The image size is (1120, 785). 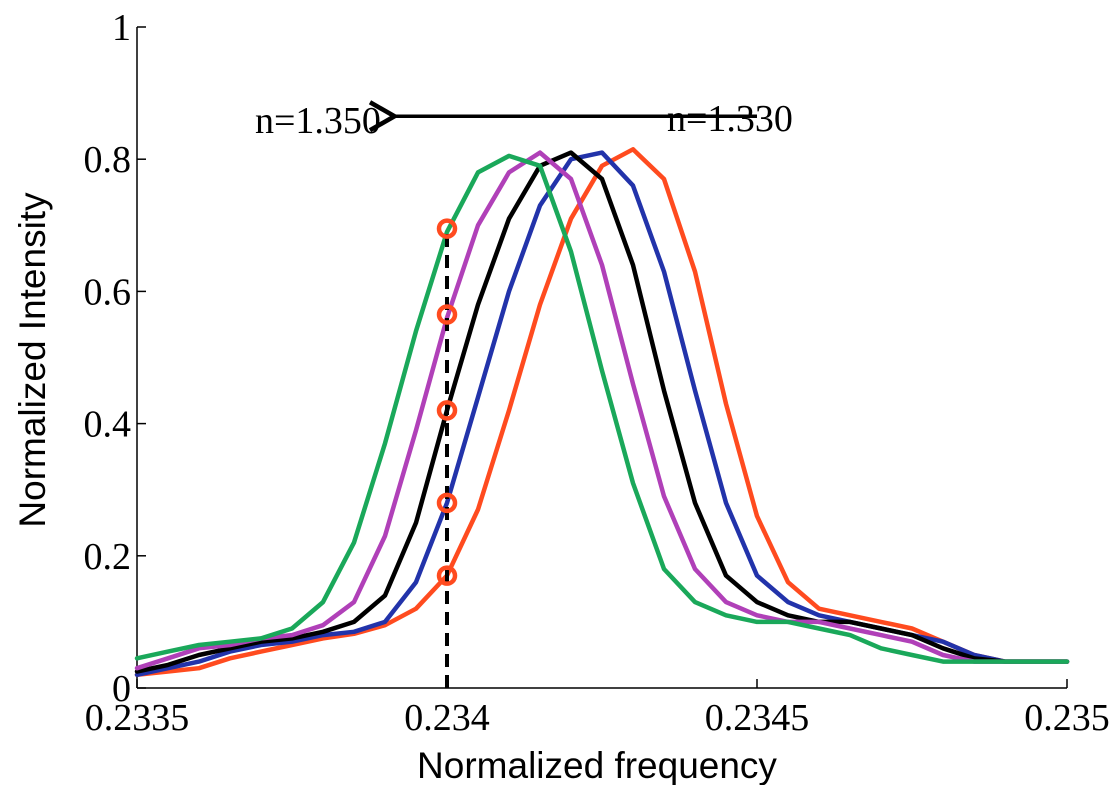 What do you see at coordinates (1067, 718) in the screenshot?
I see `x-tick-label: 0.235` at bounding box center [1067, 718].